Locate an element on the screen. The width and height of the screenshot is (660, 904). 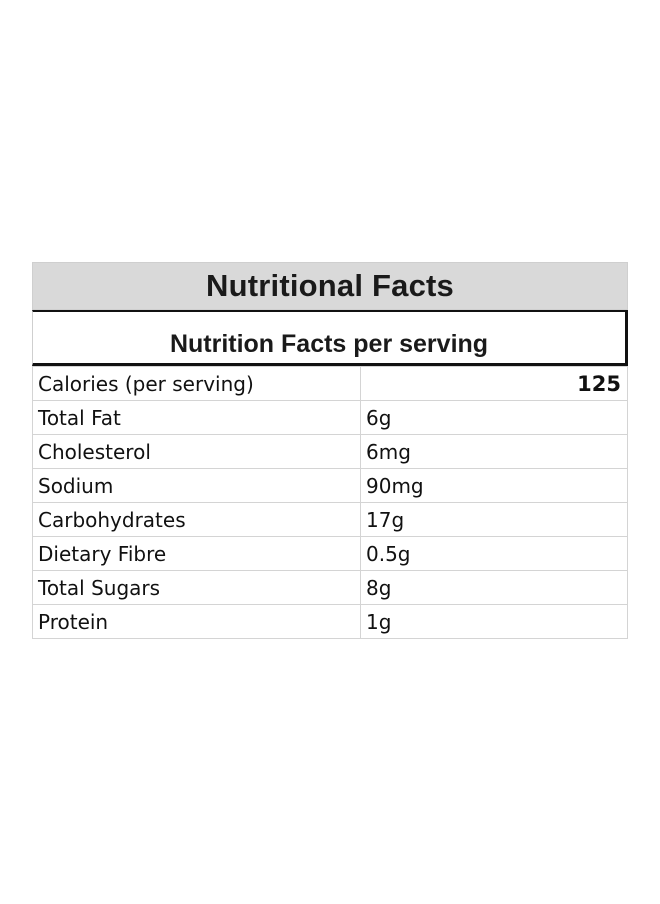
row-value: 125 is located at coordinates (494, 383).